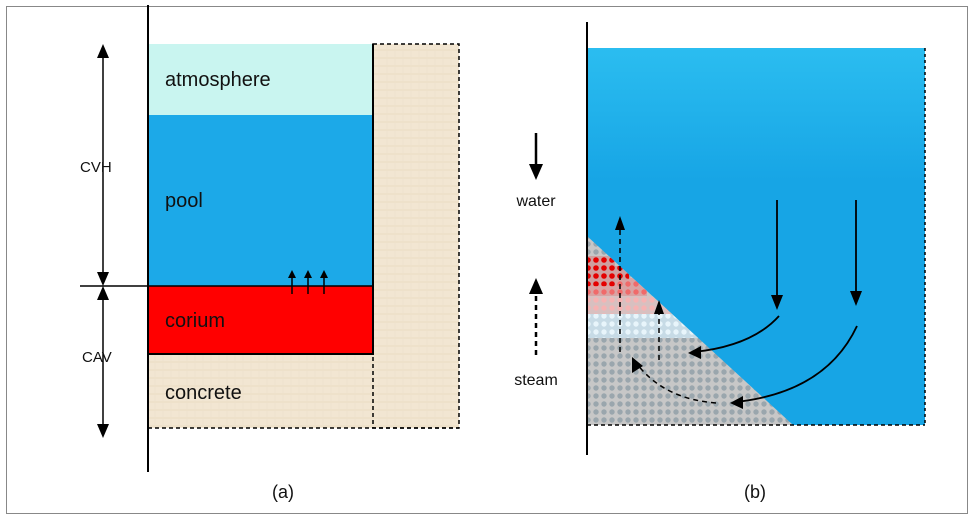 Image resolution: width=976 pixels, height=522 pixels. Describe the element at coordinates (536, 172) in the screenshot. I see `water-legend-arrowhead` at that location.